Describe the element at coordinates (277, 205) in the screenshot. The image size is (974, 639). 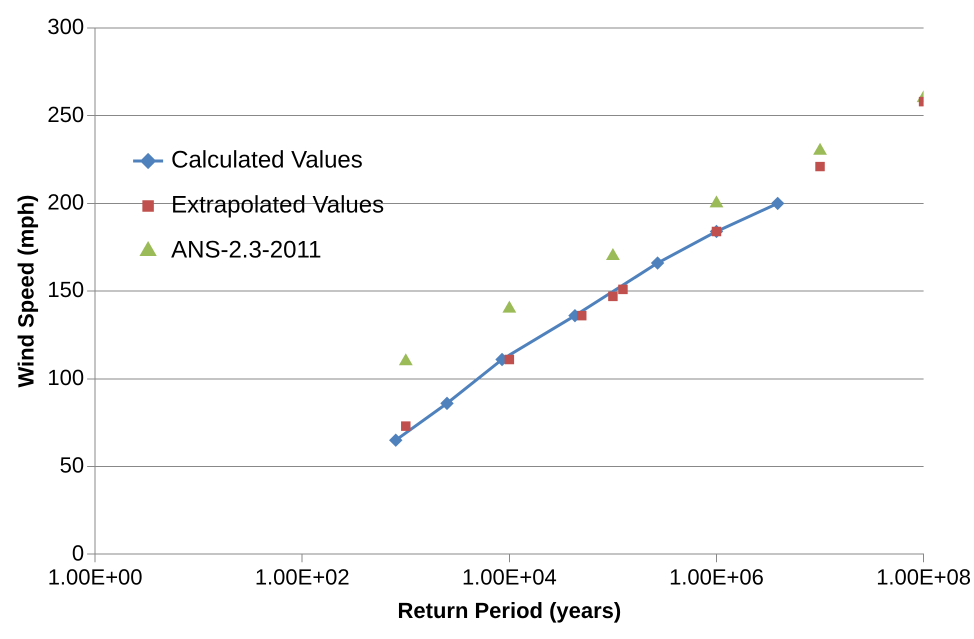
I see `legend-label: Extrapolated Values` at that location.